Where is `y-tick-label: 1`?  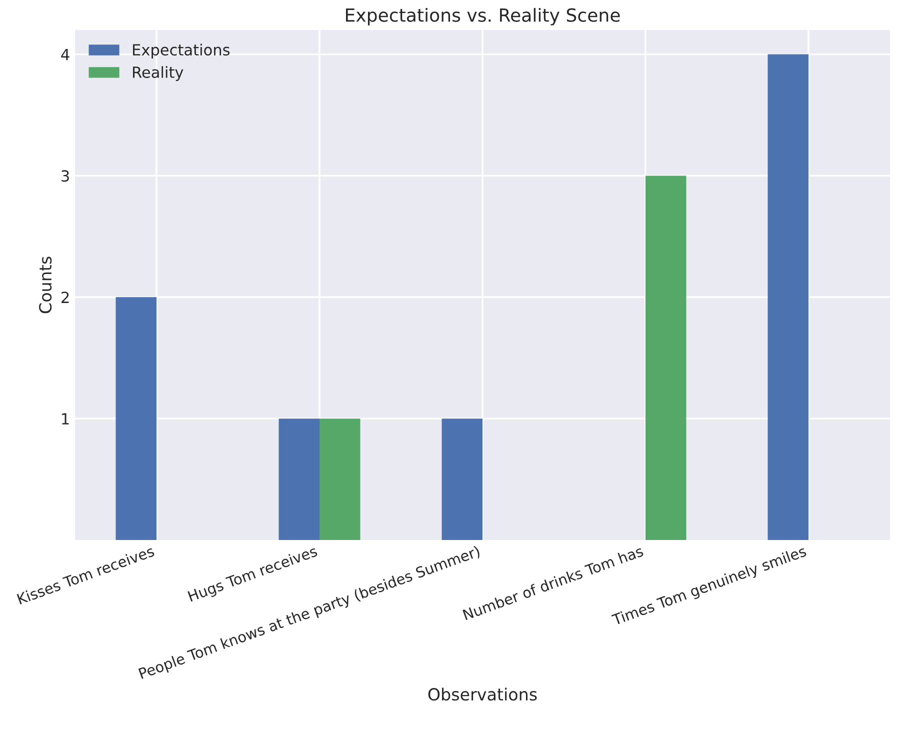
y-tick-label: 1 is located at coordinates (65, 418).